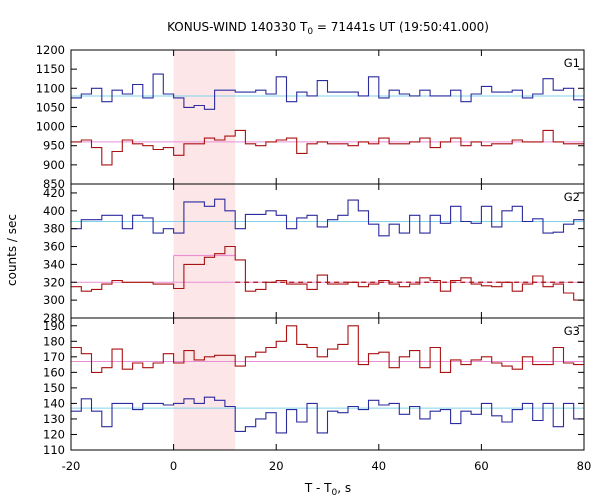  Describe the element at coordinates (54, 300) in the screenshot. I see `y-tick-label: 300` at that location.